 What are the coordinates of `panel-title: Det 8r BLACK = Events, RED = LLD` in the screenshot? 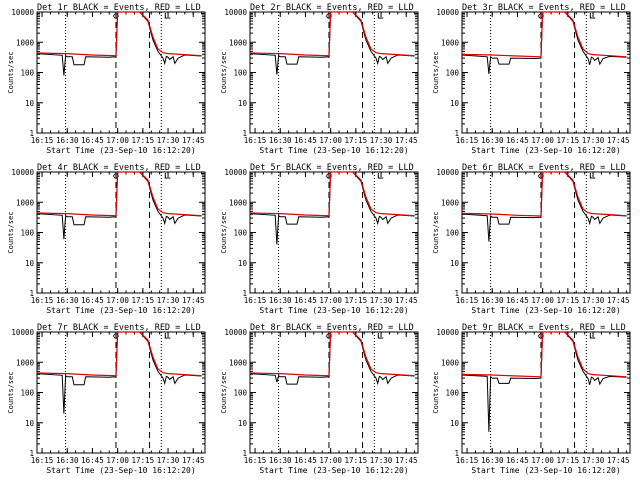 It's located at (332, 328).